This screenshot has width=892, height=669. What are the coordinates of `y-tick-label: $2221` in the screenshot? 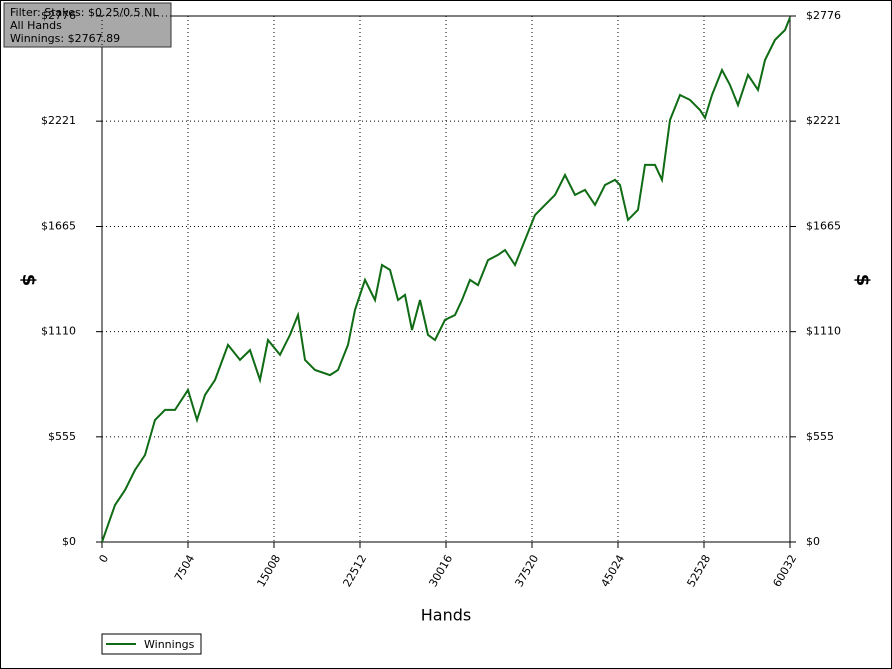 It's located at (58, 120).